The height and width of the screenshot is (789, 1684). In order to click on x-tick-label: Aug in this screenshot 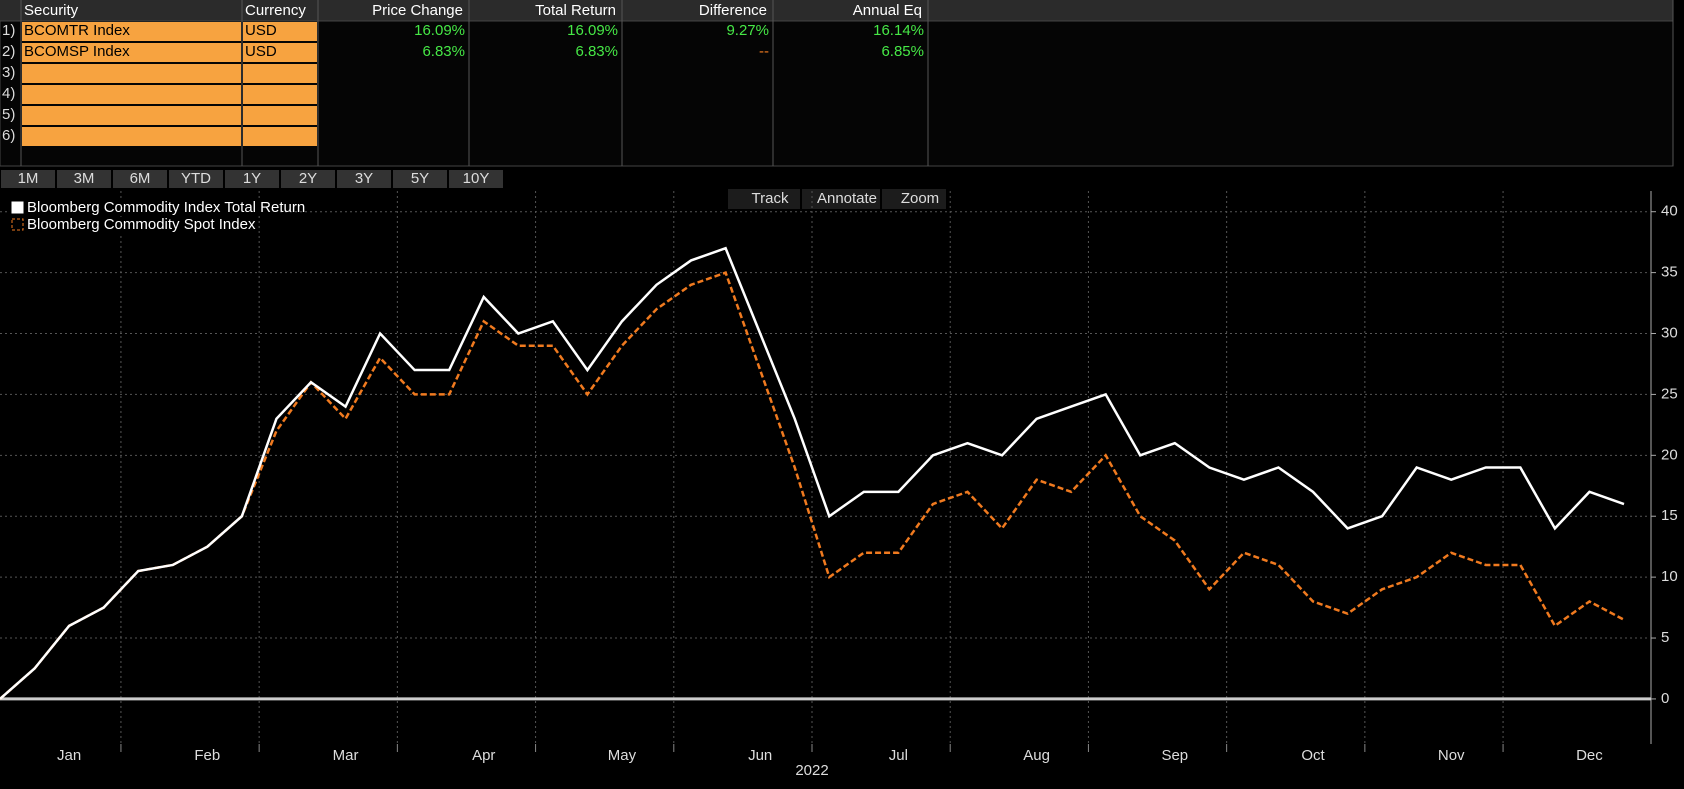, I will do `click(1036, 755)`.